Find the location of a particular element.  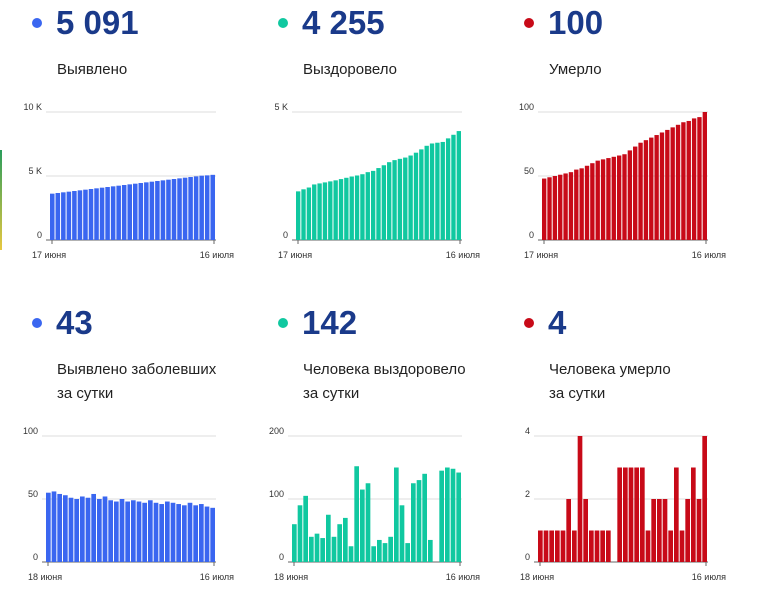

bar-chart: 0 100 200 18 июня 16 июля is located at coordinates (374, 504).